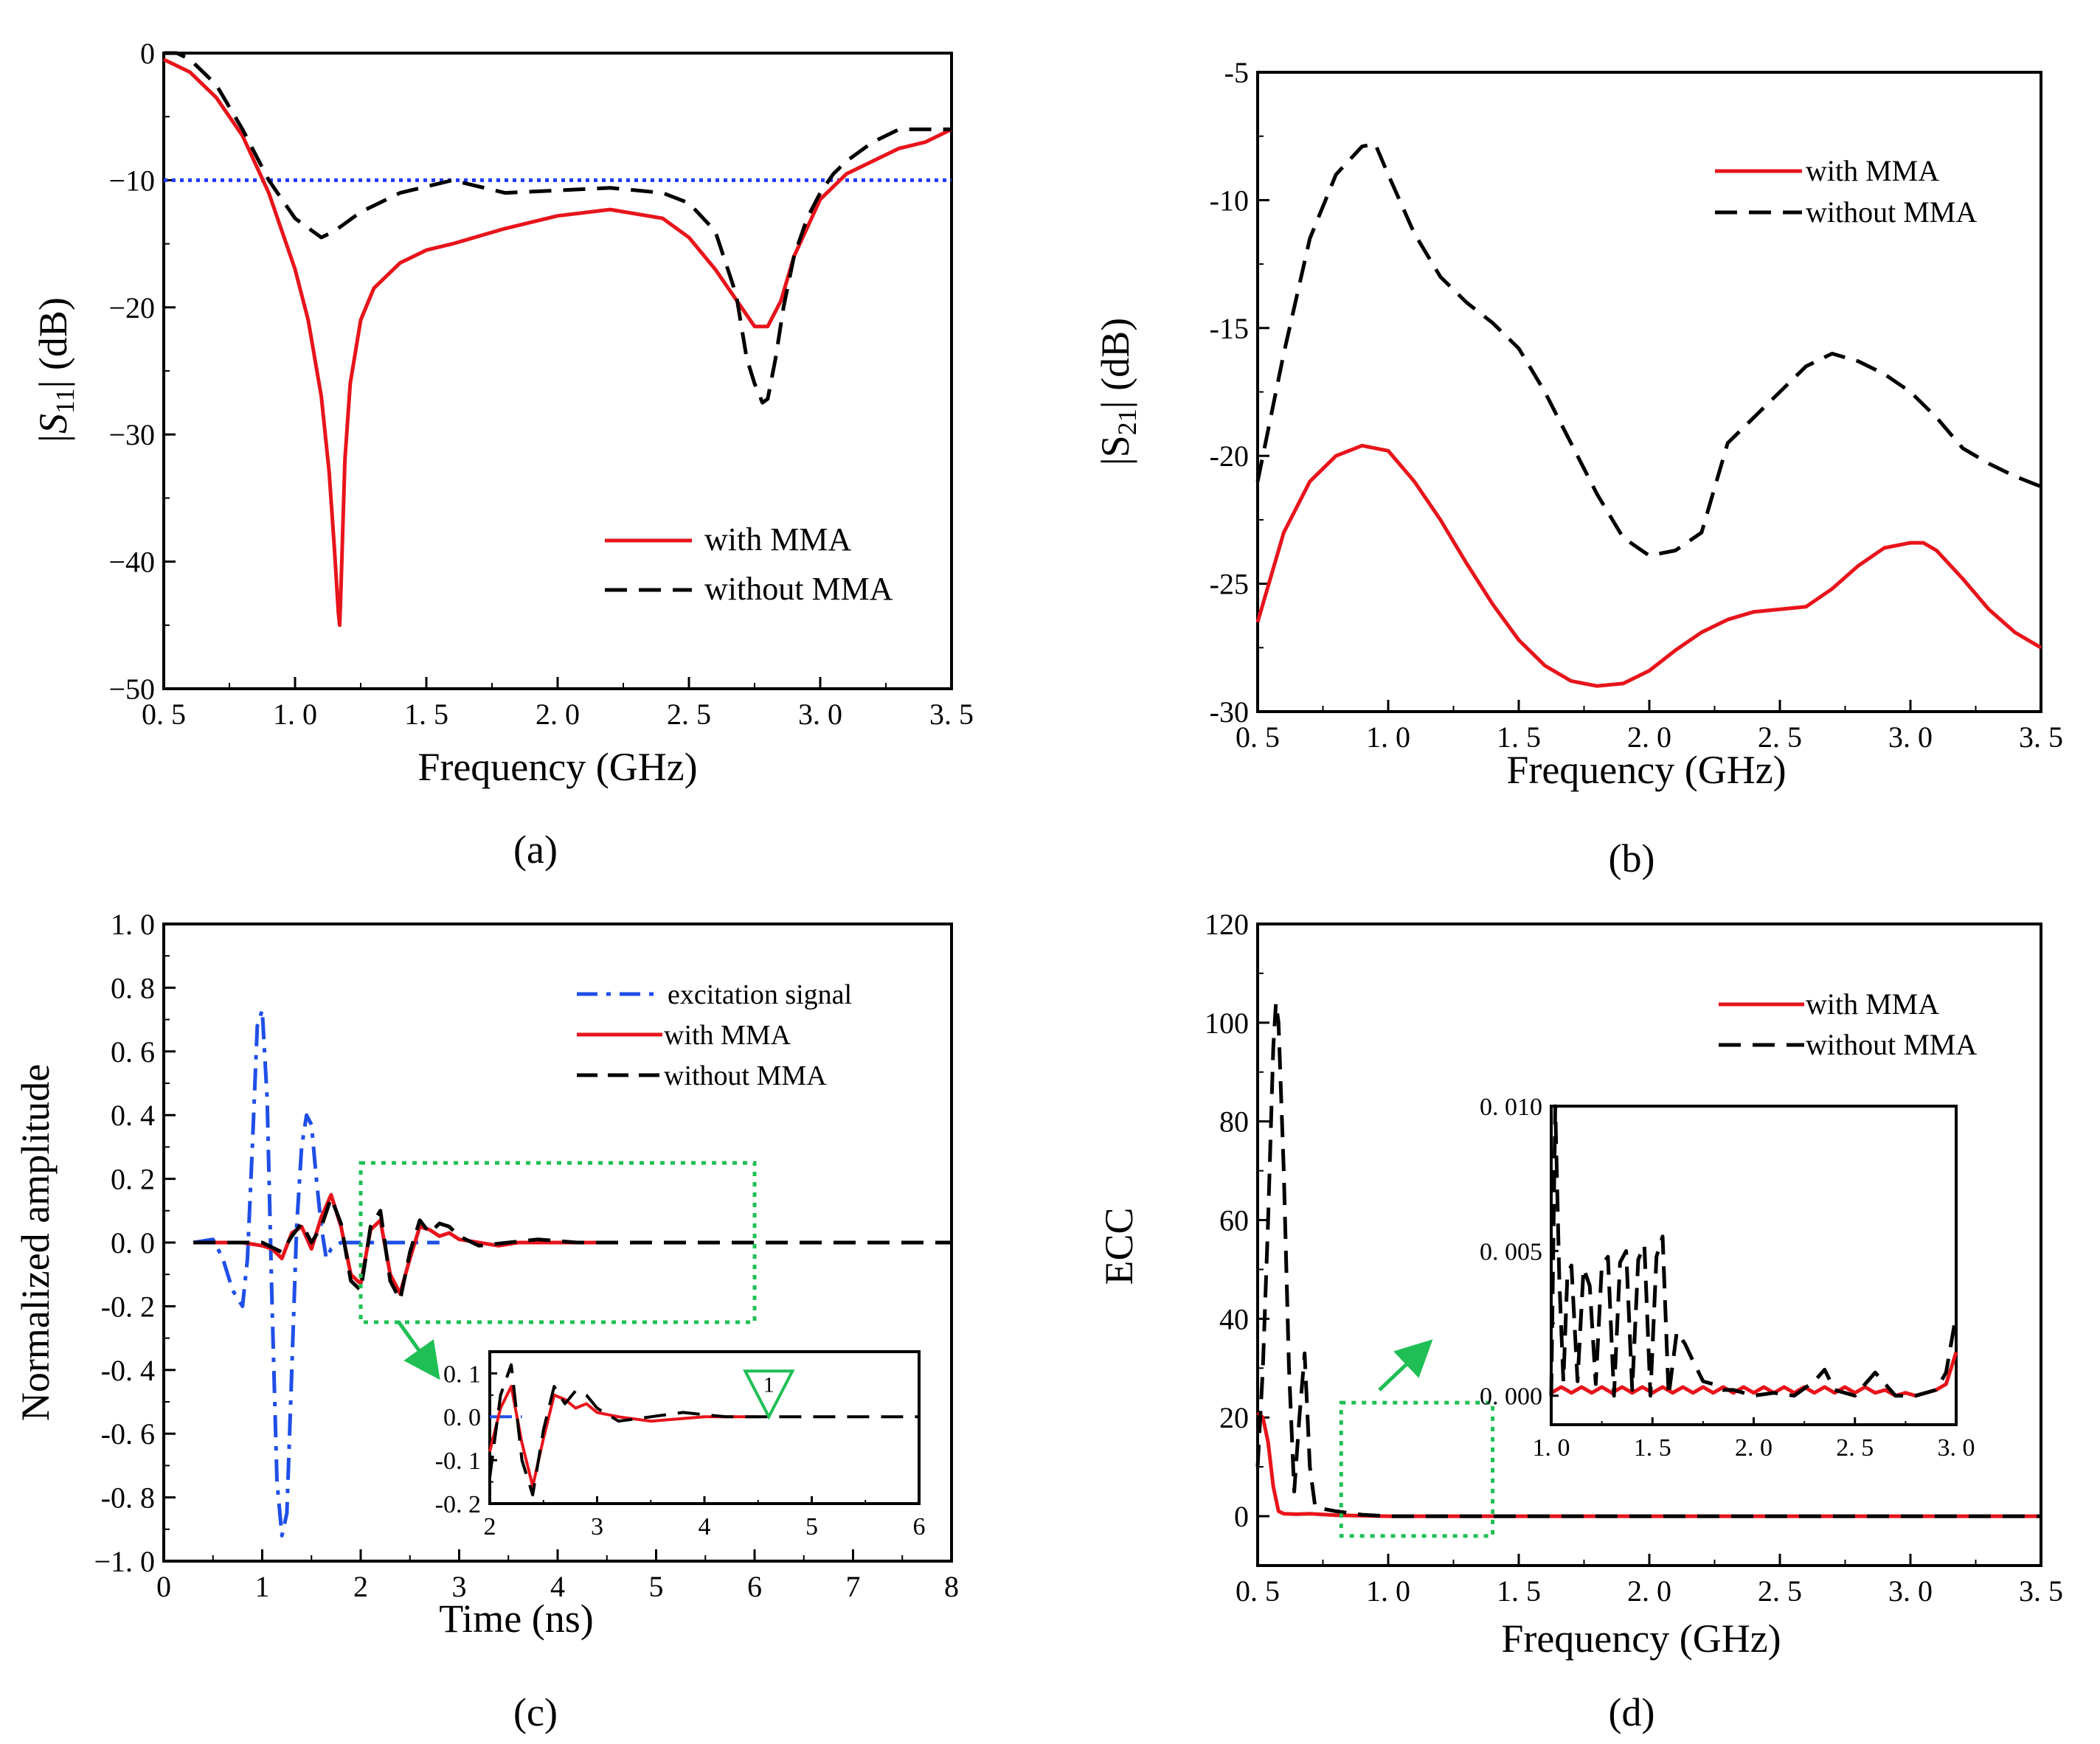  I want to click on inset-c-ytick-label: 0. 0, so click(462, 1417).